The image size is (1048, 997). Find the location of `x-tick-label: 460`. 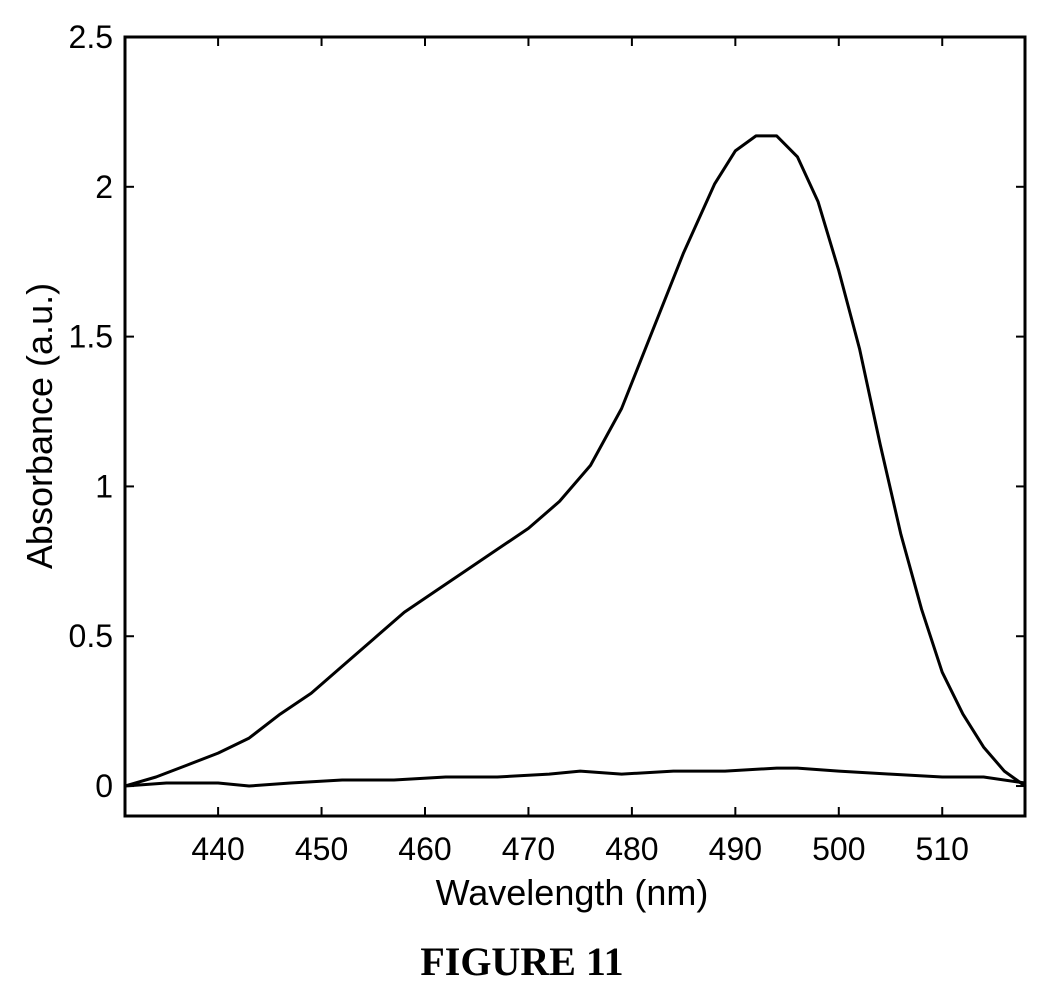

x-tick-label: 460 is located at coordinates (424, 849).